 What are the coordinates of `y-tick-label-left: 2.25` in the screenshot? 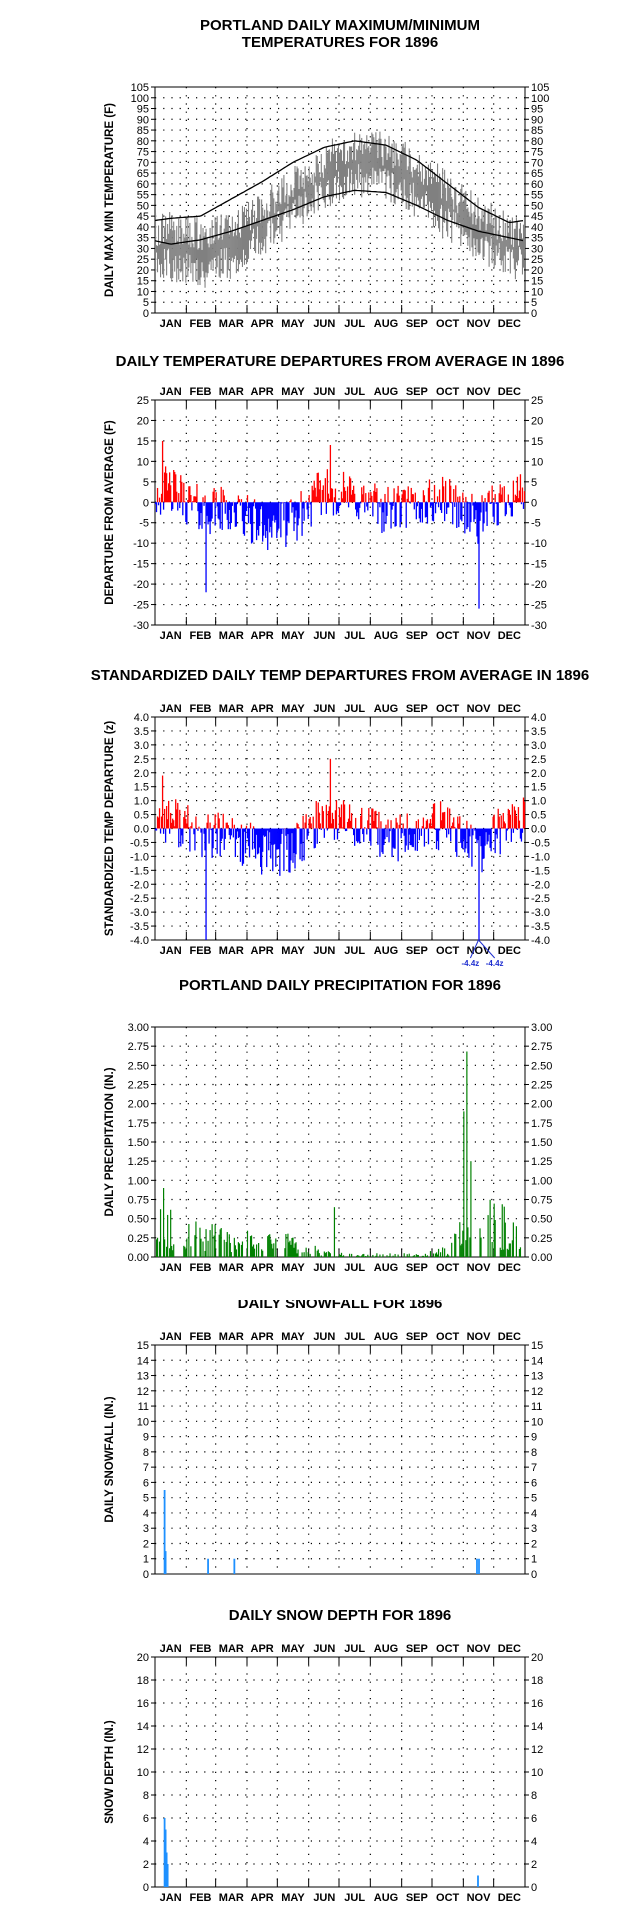 It's located at (138, 1086).